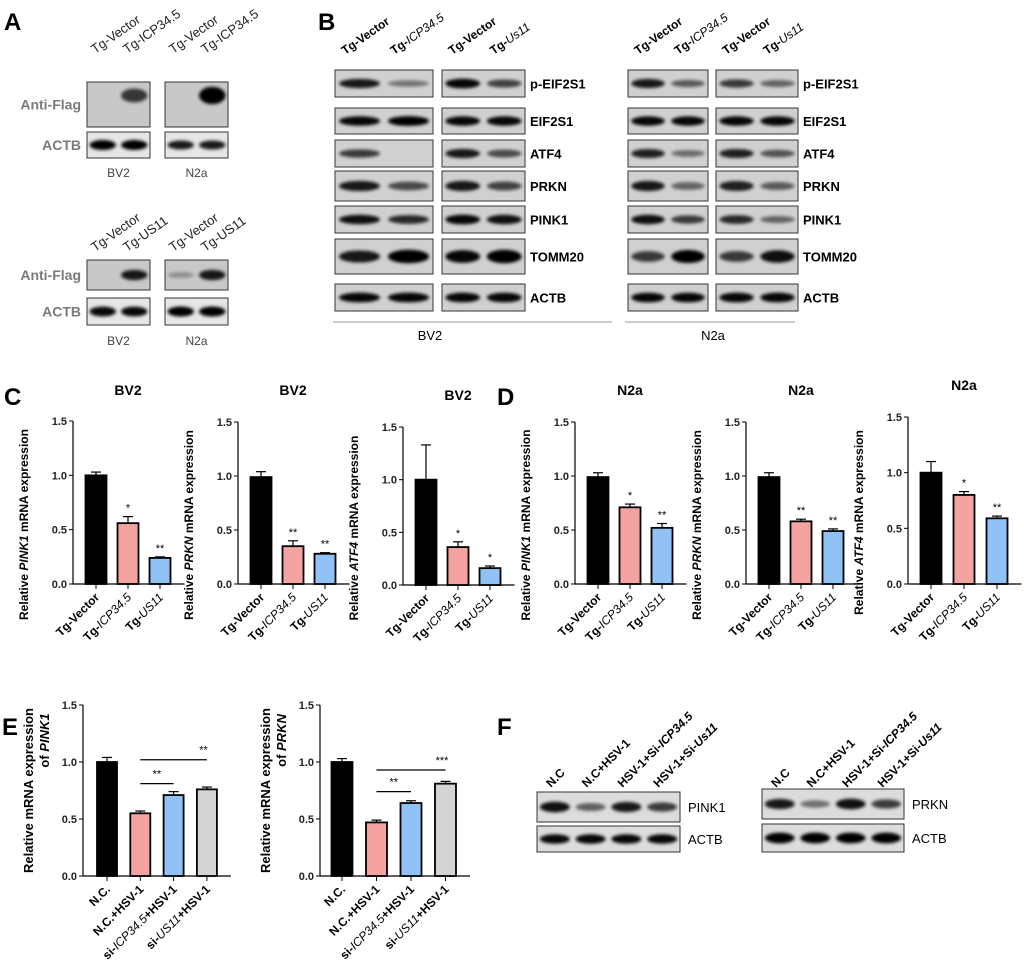 The image size is (1024, 980). What do you see at coordinates (10, 727) in the screenshot?
I see `panel-letter: E` at bounding box center [10, 727].